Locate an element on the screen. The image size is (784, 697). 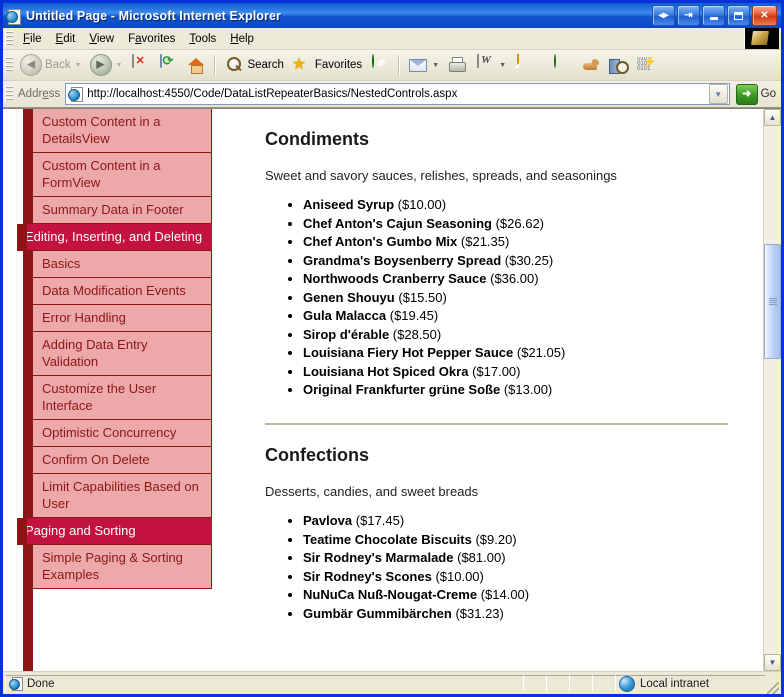
search-button: Search is located at coordinates (253, 65).